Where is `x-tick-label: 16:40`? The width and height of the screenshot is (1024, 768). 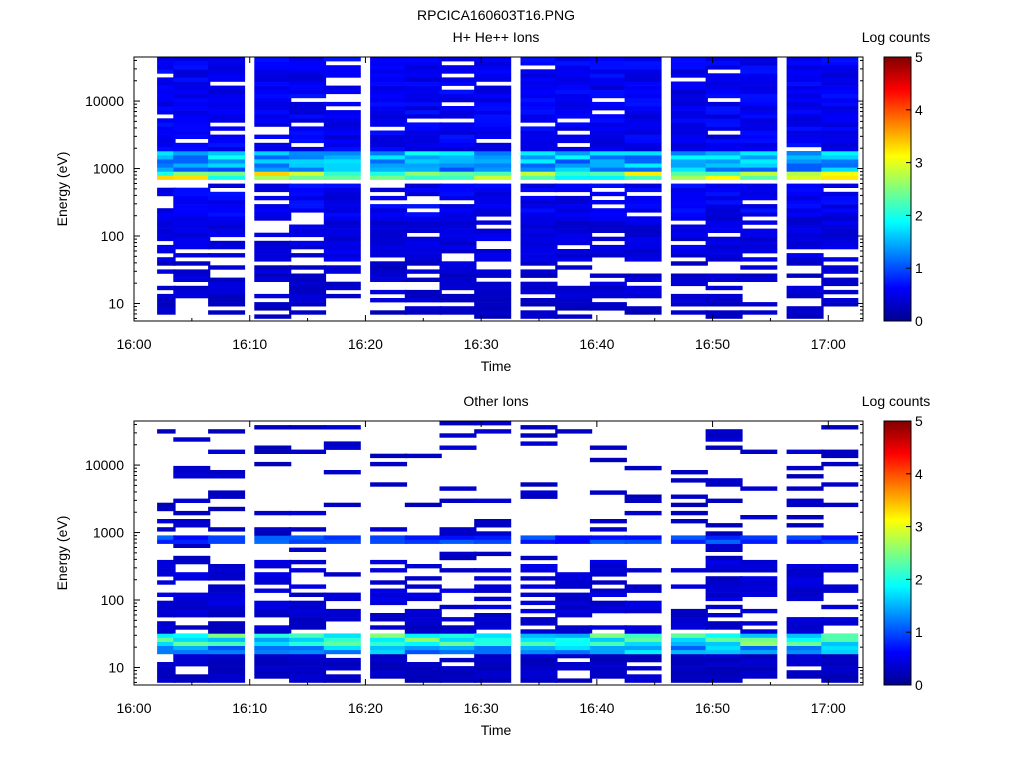
x-tick-label: 16:40 is located at coordinates (596, 708).